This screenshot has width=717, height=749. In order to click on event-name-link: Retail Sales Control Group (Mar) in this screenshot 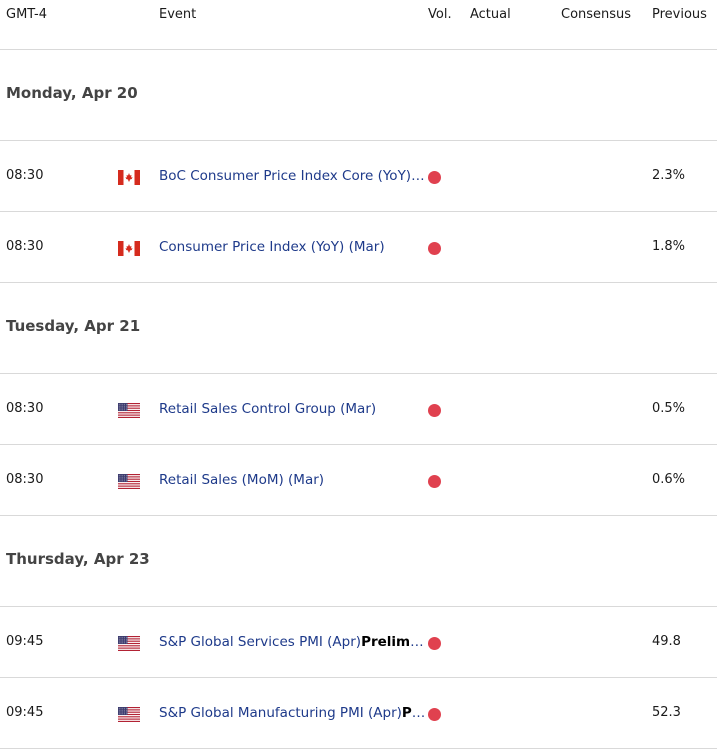, I will do `click(293, 409)`.